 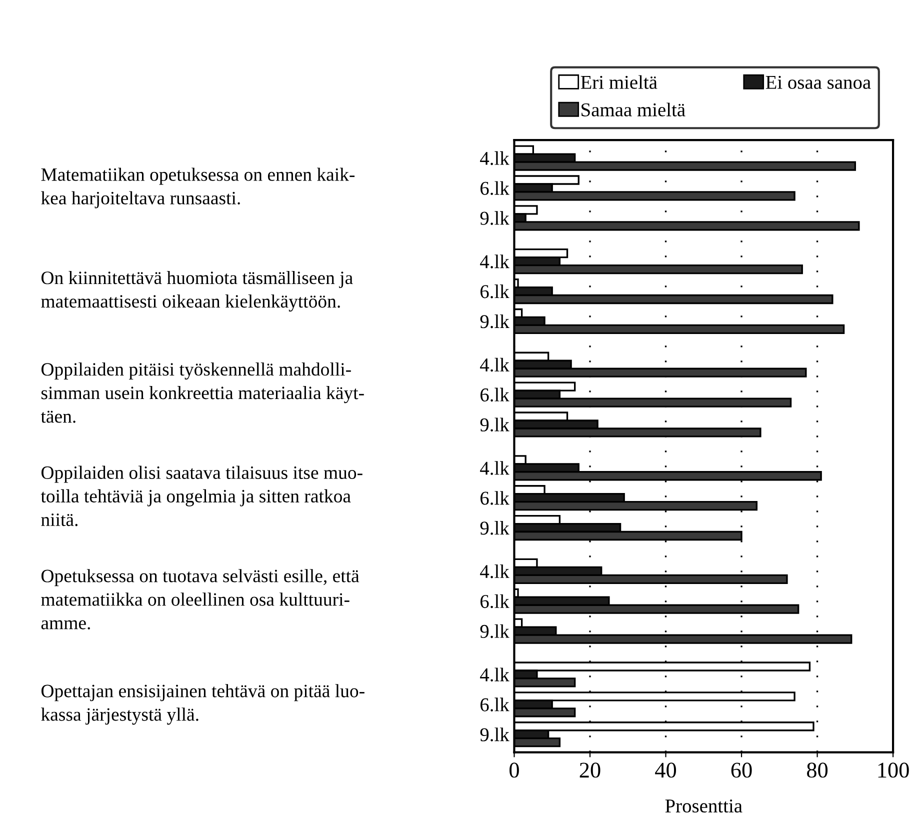 I want to click on x-tick-label: 60, so click(x=741, y=770).